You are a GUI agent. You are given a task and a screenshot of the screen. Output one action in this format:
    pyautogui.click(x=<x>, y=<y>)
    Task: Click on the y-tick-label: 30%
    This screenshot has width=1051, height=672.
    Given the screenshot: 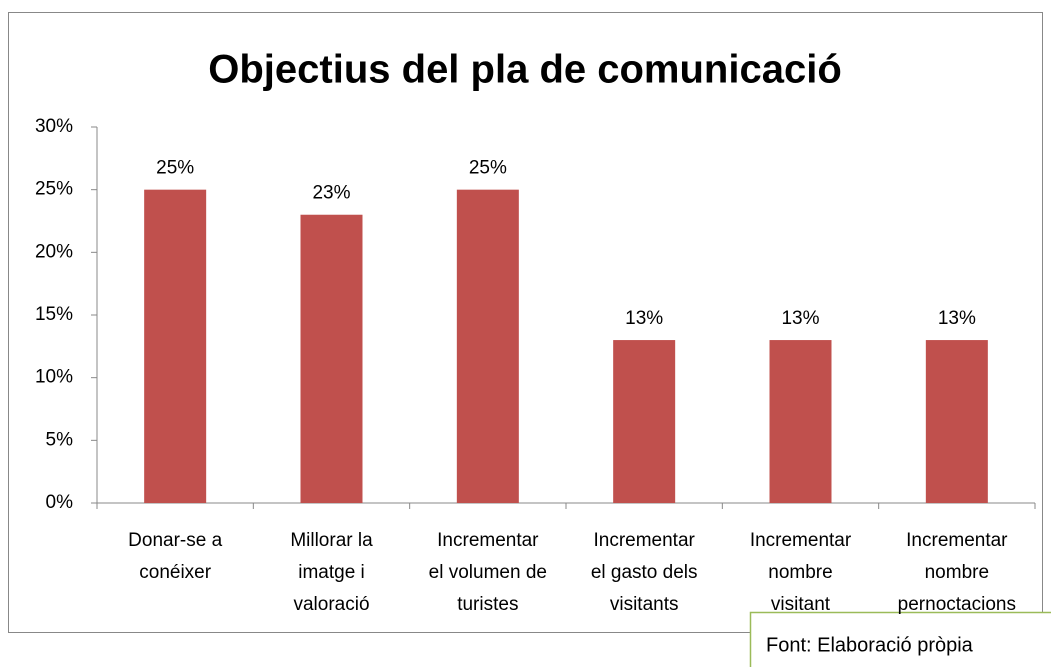 What is the action you would take?
    pyautogui.click(x=54, y=126)
    